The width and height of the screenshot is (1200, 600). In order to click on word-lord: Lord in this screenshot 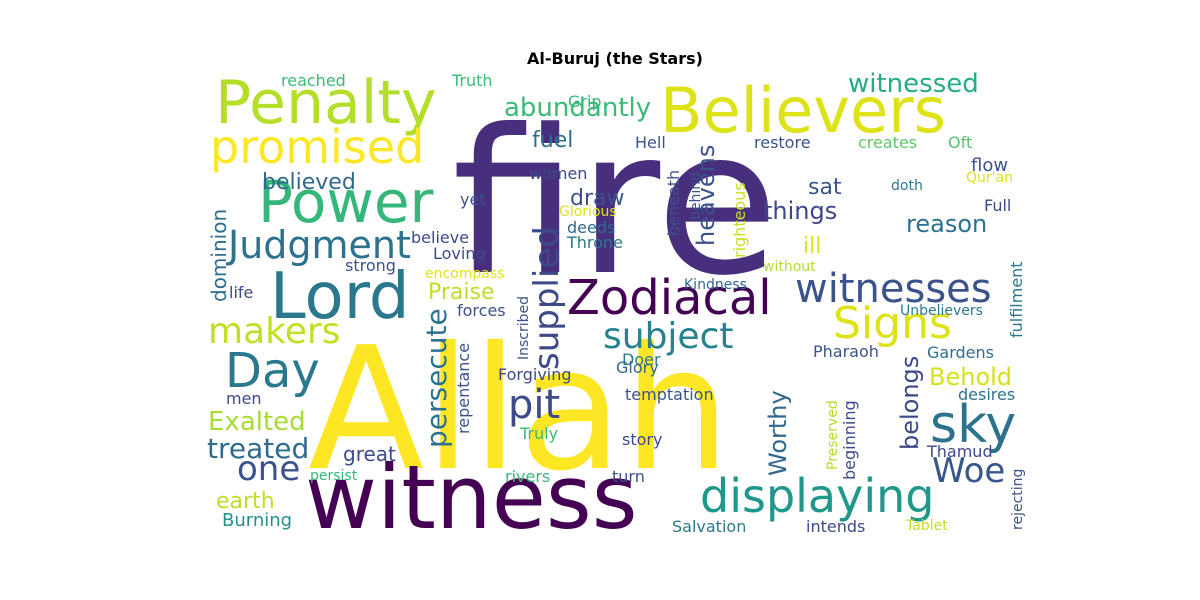, I will do `click(340, 297)`.